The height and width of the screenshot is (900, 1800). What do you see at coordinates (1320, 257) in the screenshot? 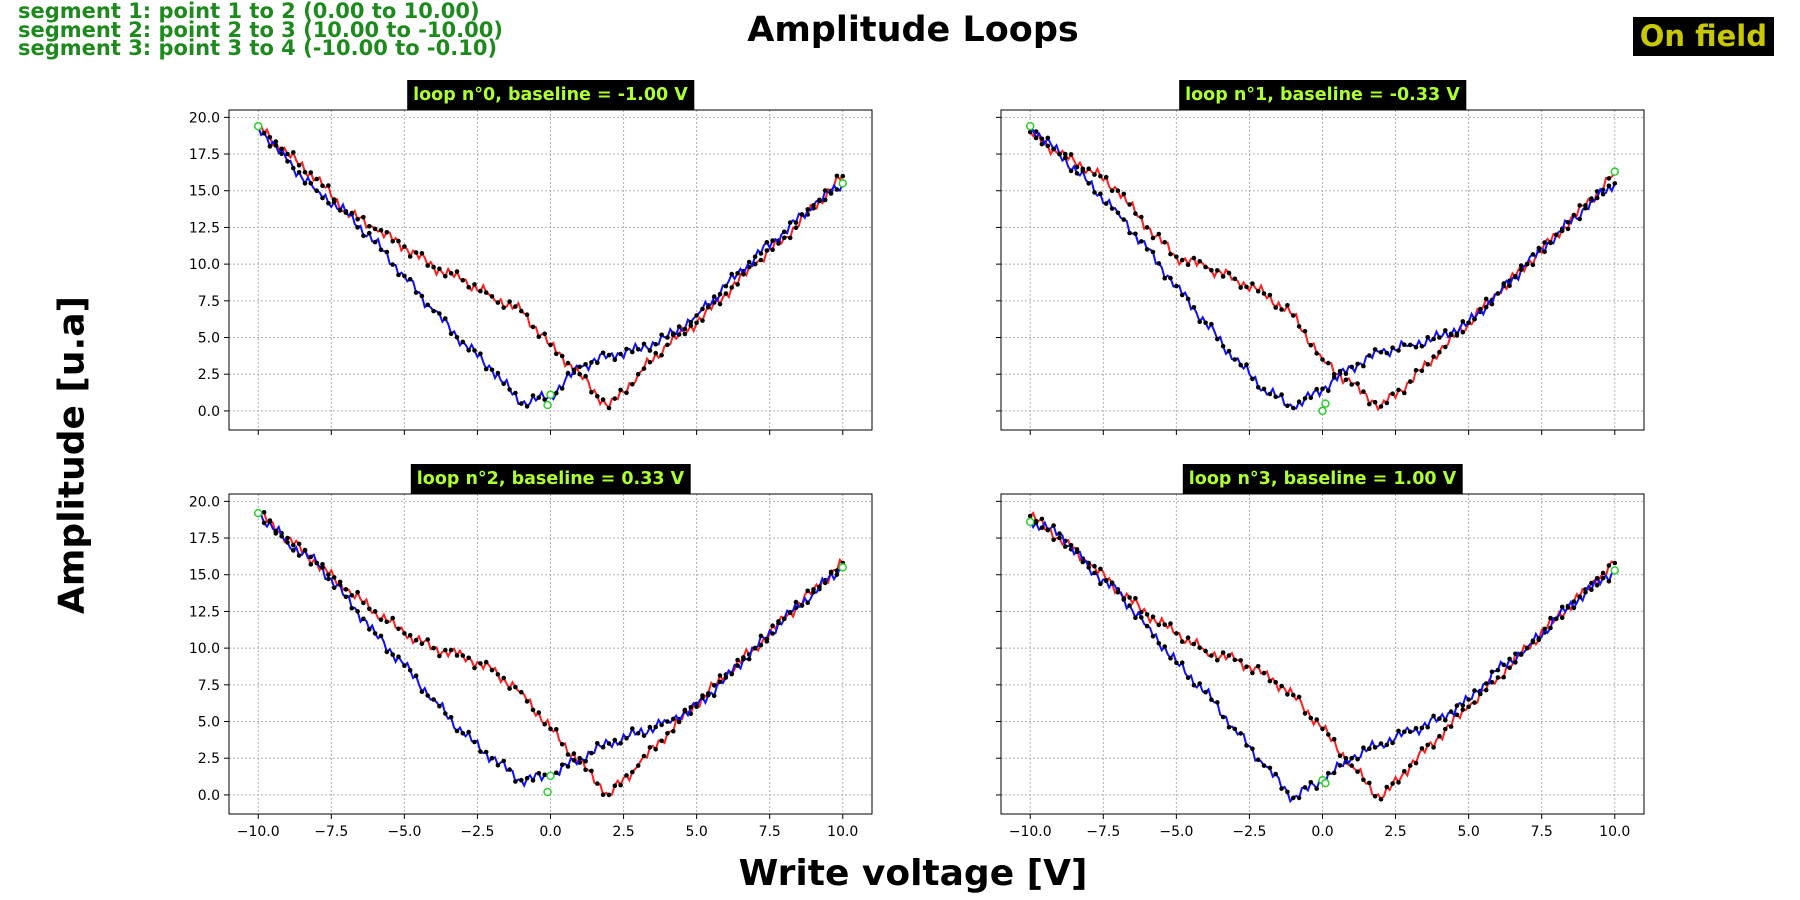
I see `loop-panel-1: loop n°1, baseline = -0.33 V` at bounding box center [1320, 257].